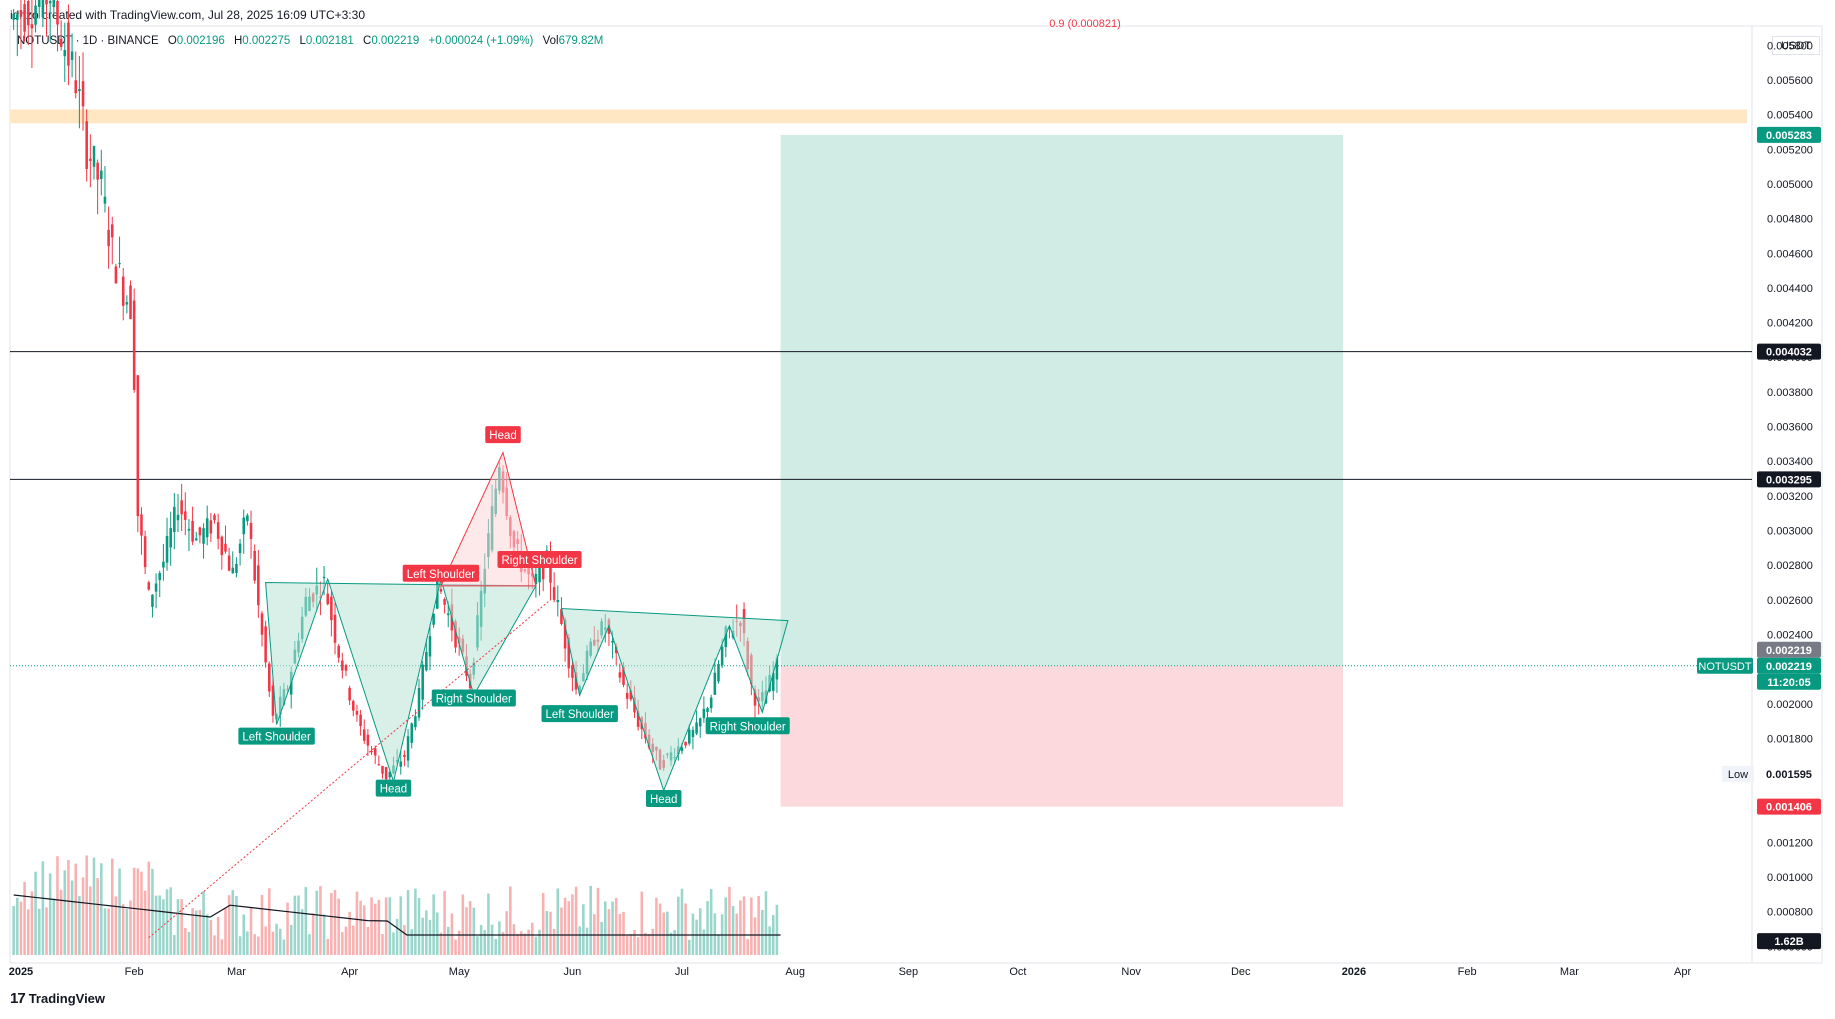  I want to click on tradingview-logo: 17 TradingView, so click(57, 998).